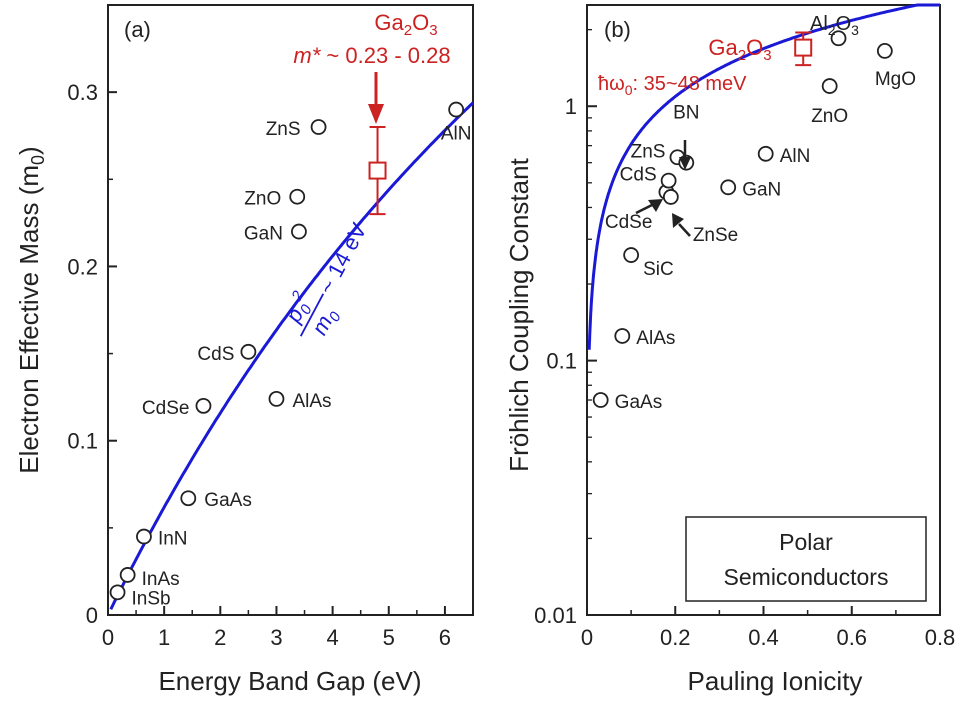  I want to click on panel-a-ga2o3-marker, so click(377, 171).